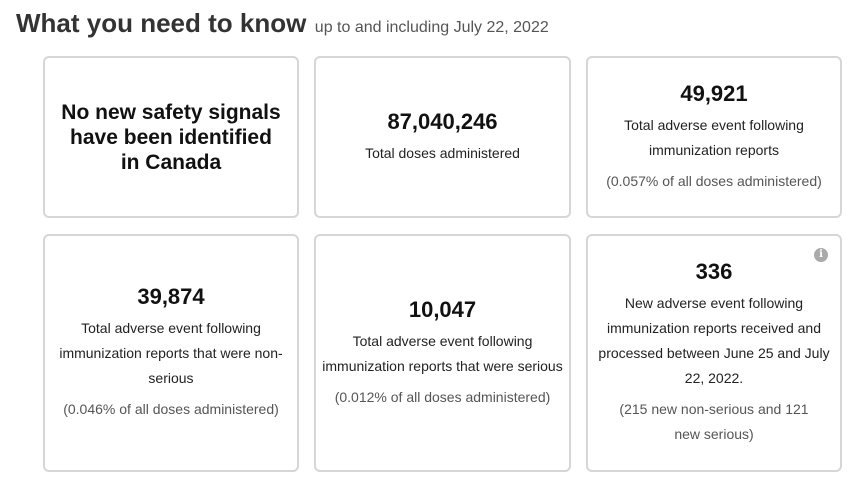 The height and width of the screenshot is (481, 853). Describe the element at coordinates (171, 296) in the screenshot. I see `non-serious-value: 39,874` at that location.